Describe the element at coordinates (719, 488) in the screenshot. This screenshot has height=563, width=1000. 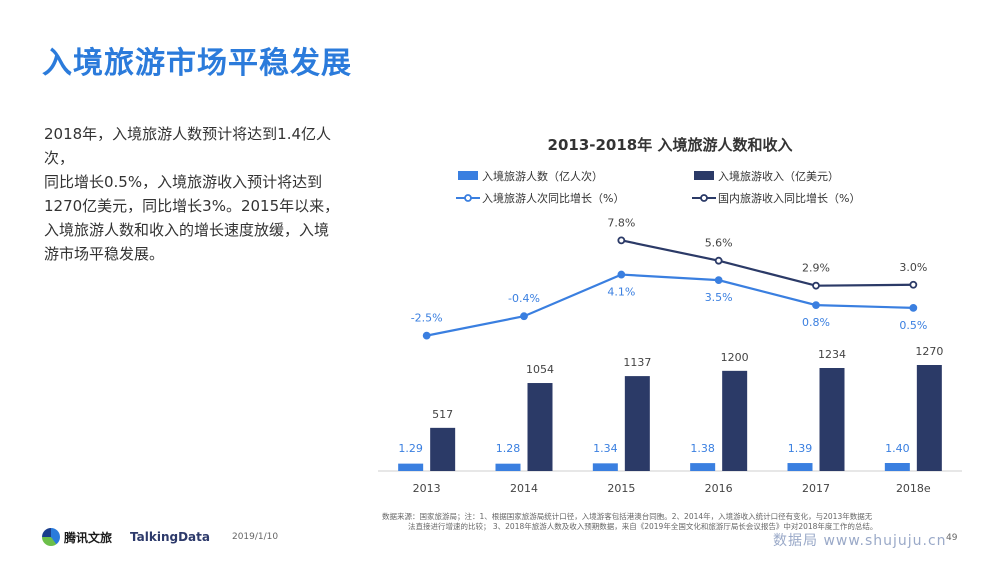
I see `x-tick-label: 2016` at that location.